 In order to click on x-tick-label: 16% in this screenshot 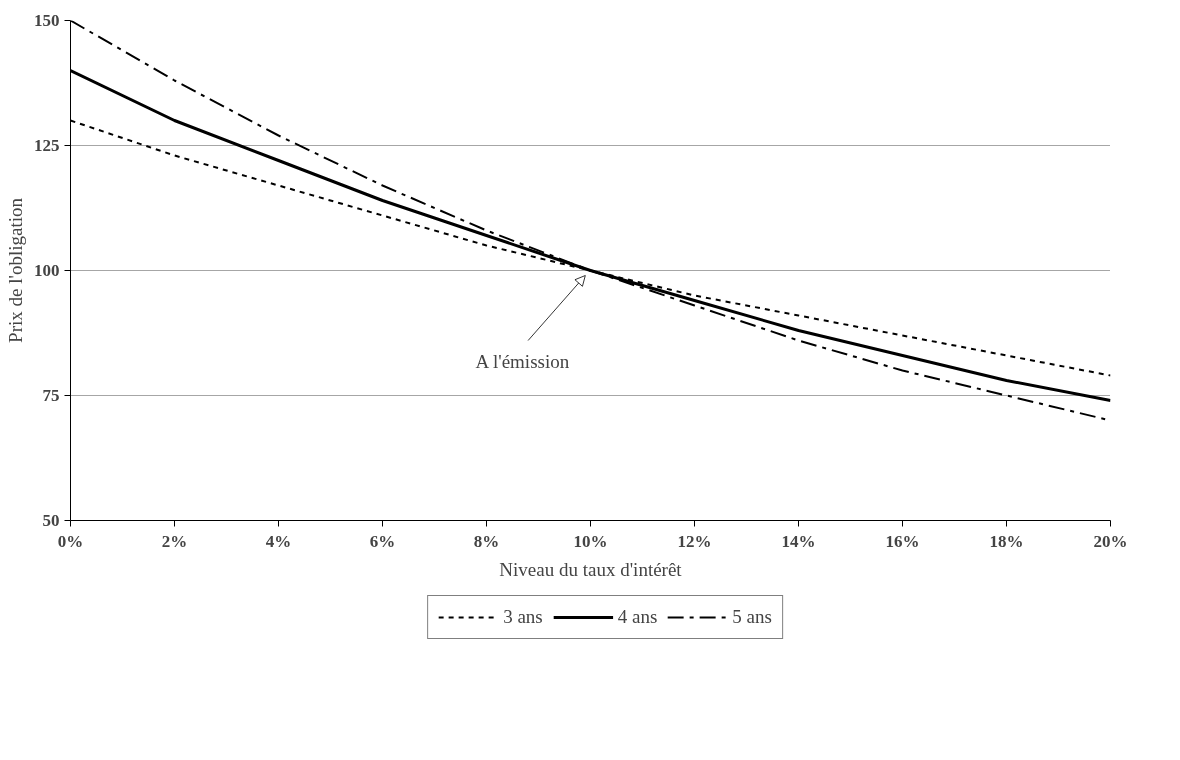, I will do `click(902, 541)`.